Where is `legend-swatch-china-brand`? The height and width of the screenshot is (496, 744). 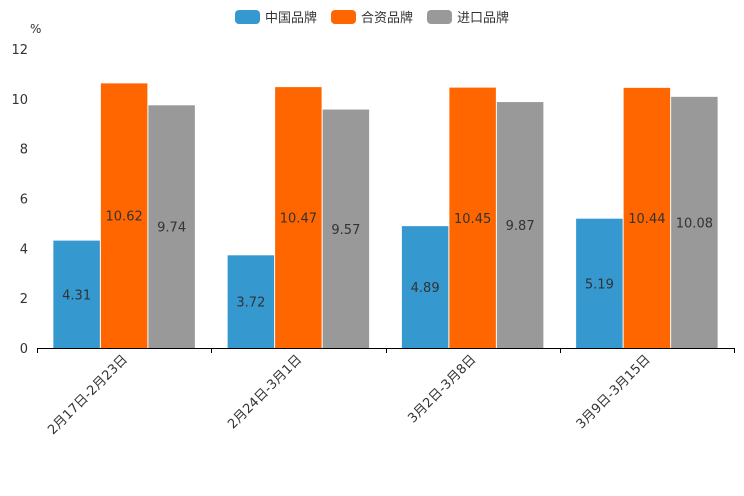
legend-swatch-china-brand is located at coordinates (247, 16).